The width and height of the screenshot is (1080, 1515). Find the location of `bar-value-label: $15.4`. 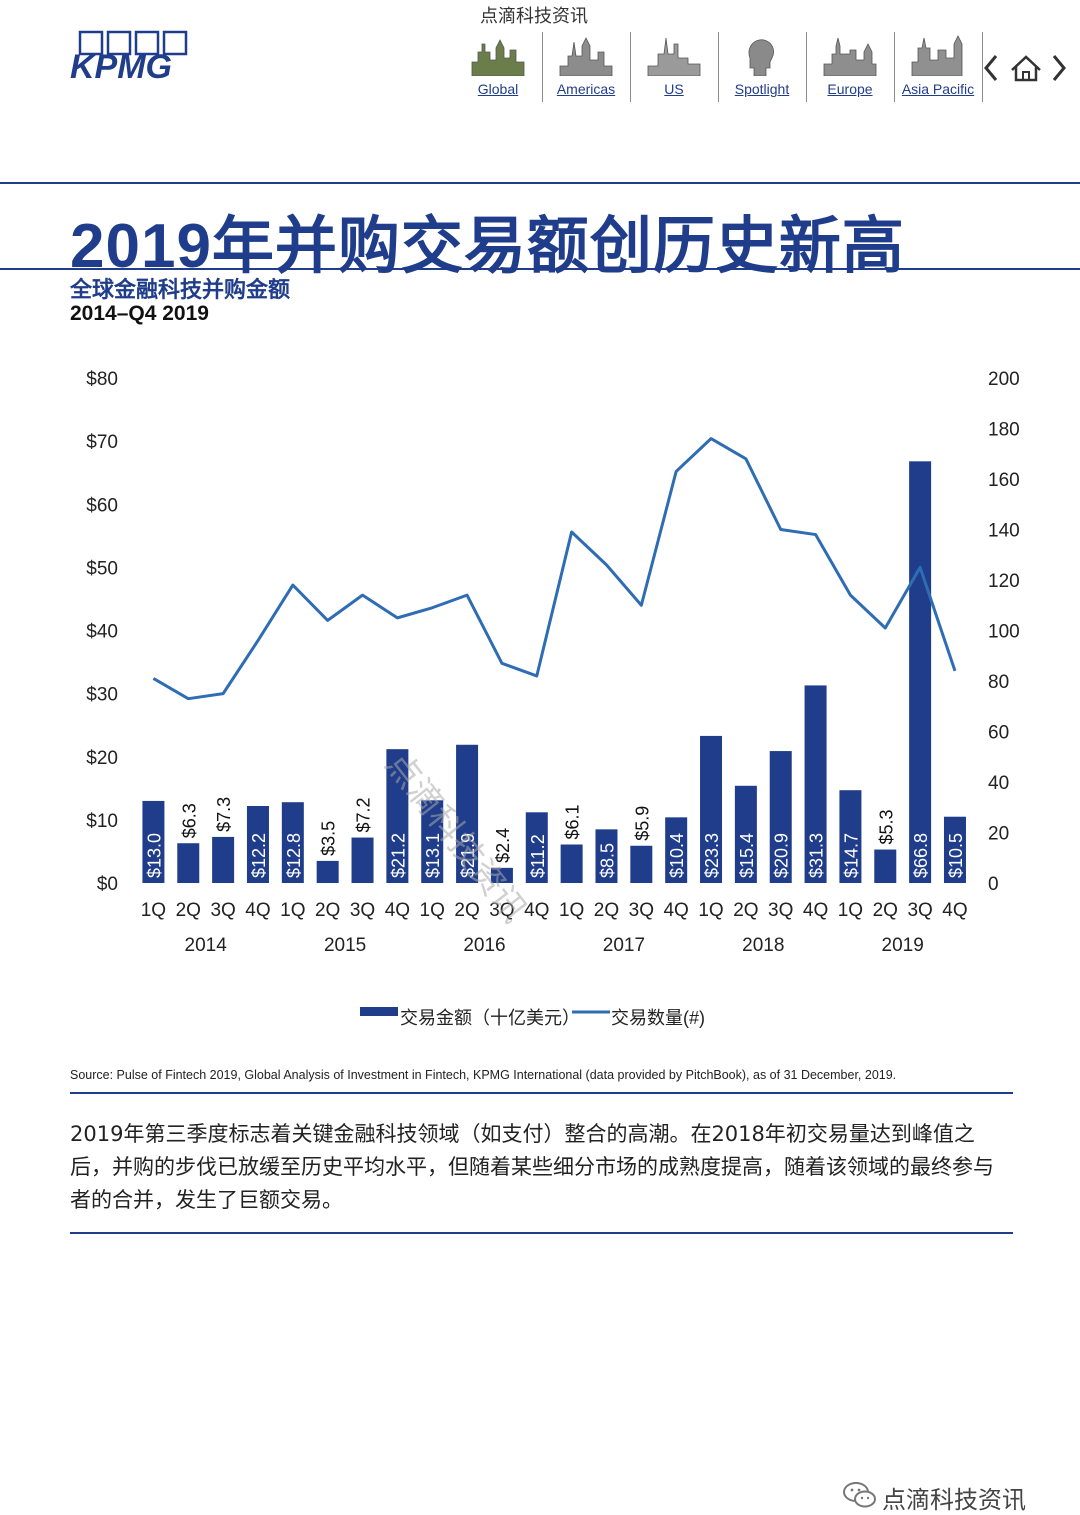

bar-value-label: $15.4 is located at coordinates (747, 855).